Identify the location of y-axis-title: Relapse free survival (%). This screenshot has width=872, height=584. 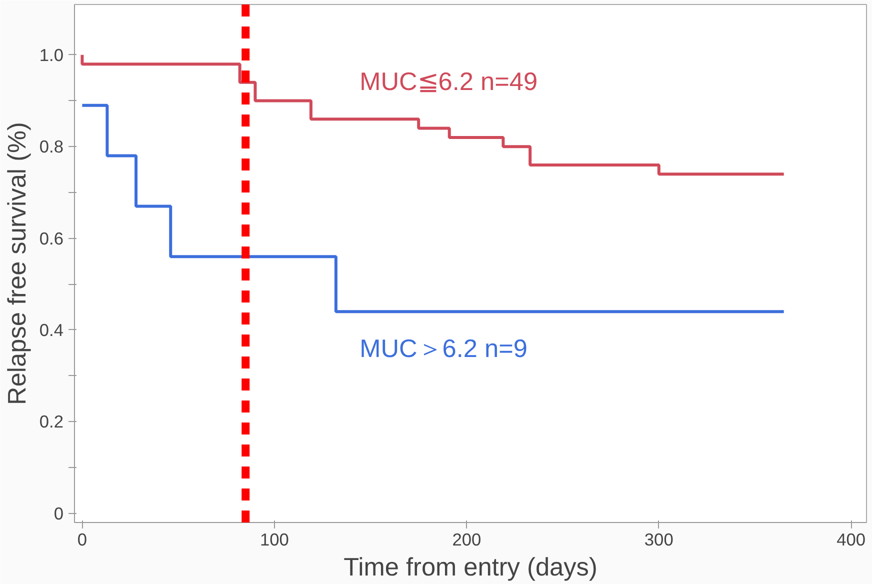
(17, 263).